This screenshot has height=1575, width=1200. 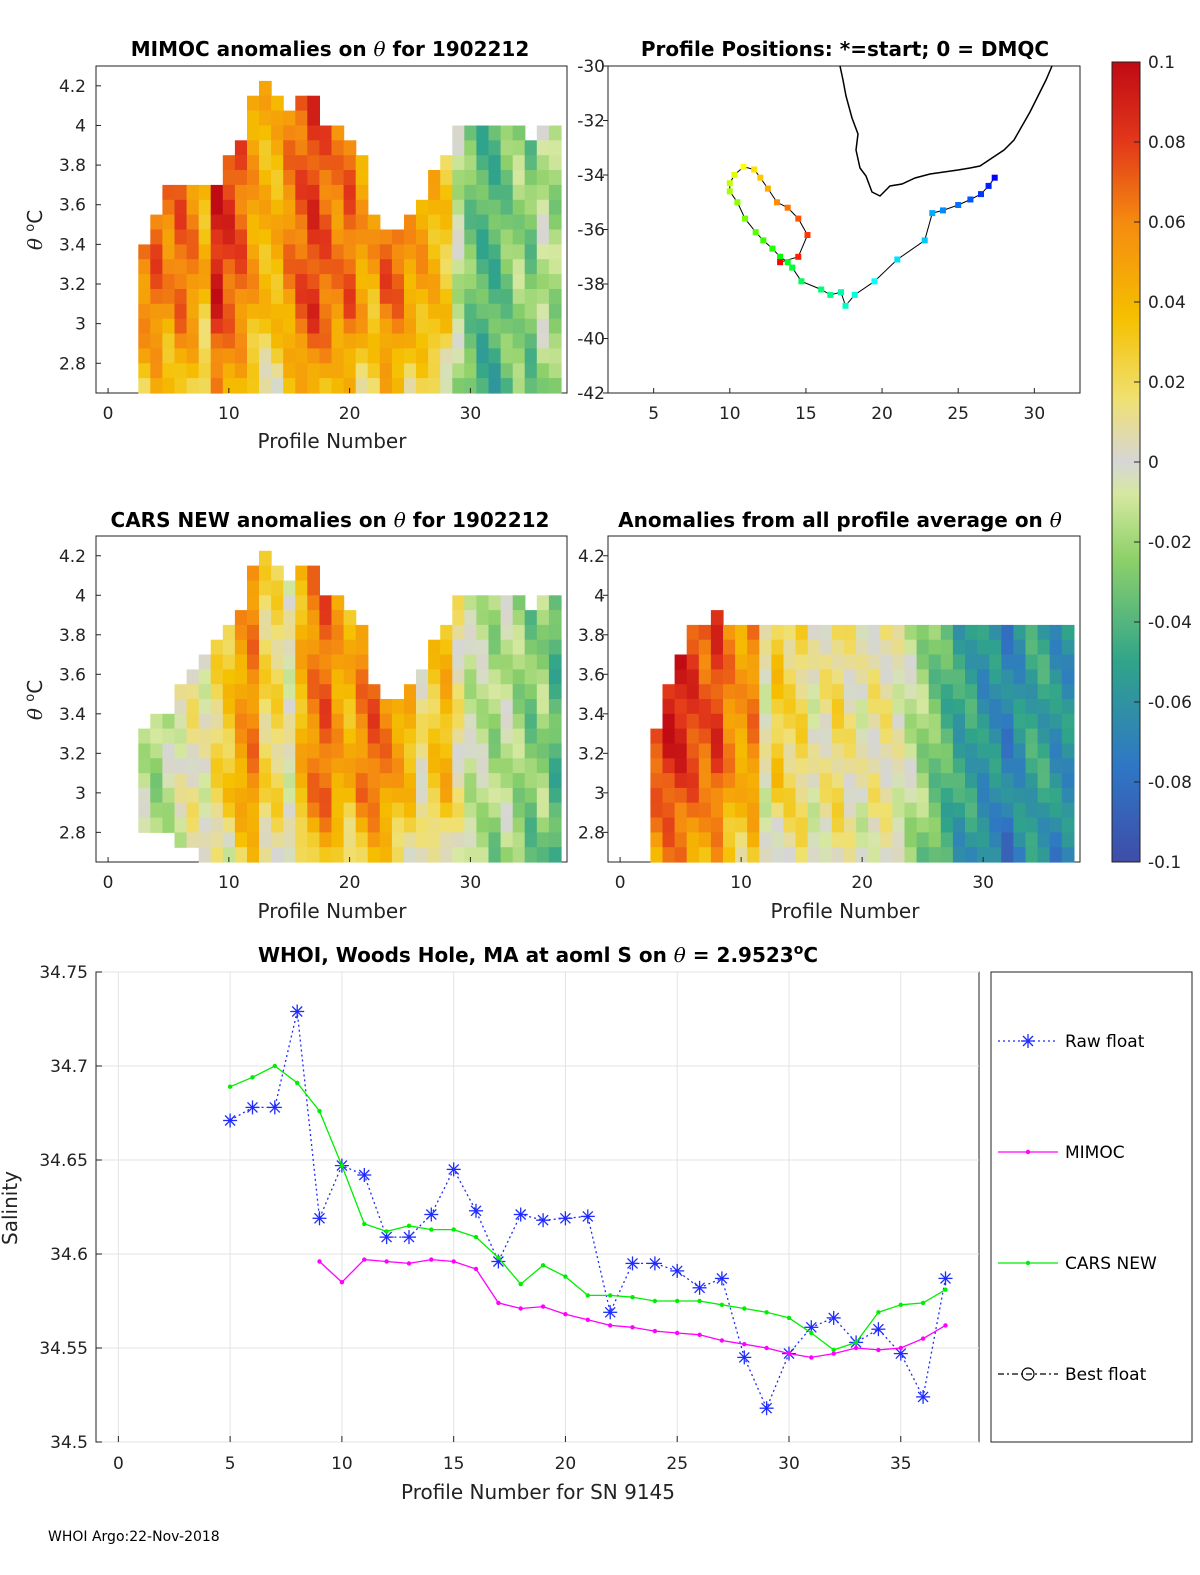 I want to click on marker-stroke, so click(x=610, y=1312).